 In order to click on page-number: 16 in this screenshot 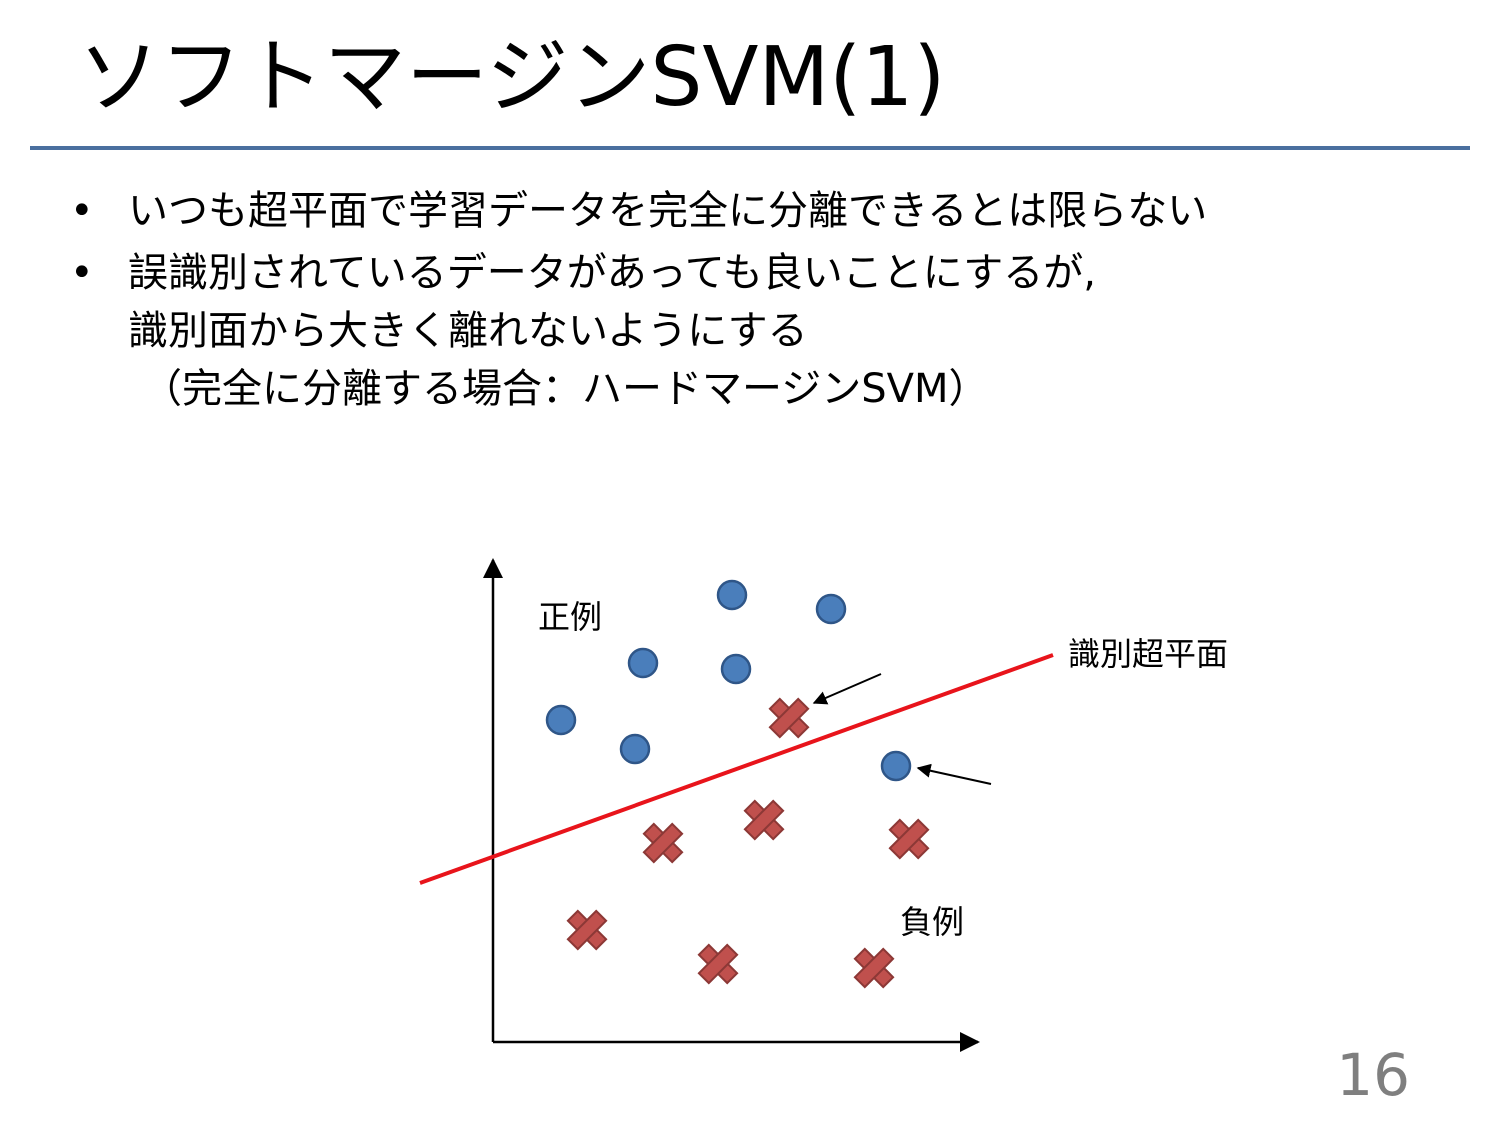, I will do `click(1373, 1075)`.